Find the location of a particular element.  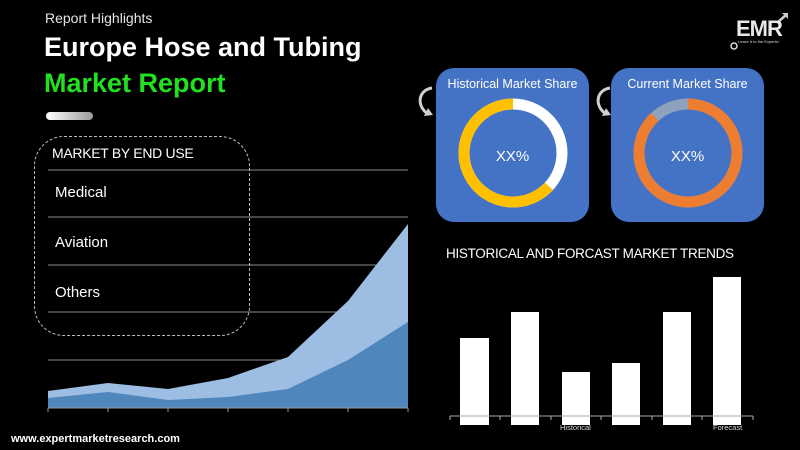

logo-tagline: Leave it to the Experts! is located at coordinates (758, 41).